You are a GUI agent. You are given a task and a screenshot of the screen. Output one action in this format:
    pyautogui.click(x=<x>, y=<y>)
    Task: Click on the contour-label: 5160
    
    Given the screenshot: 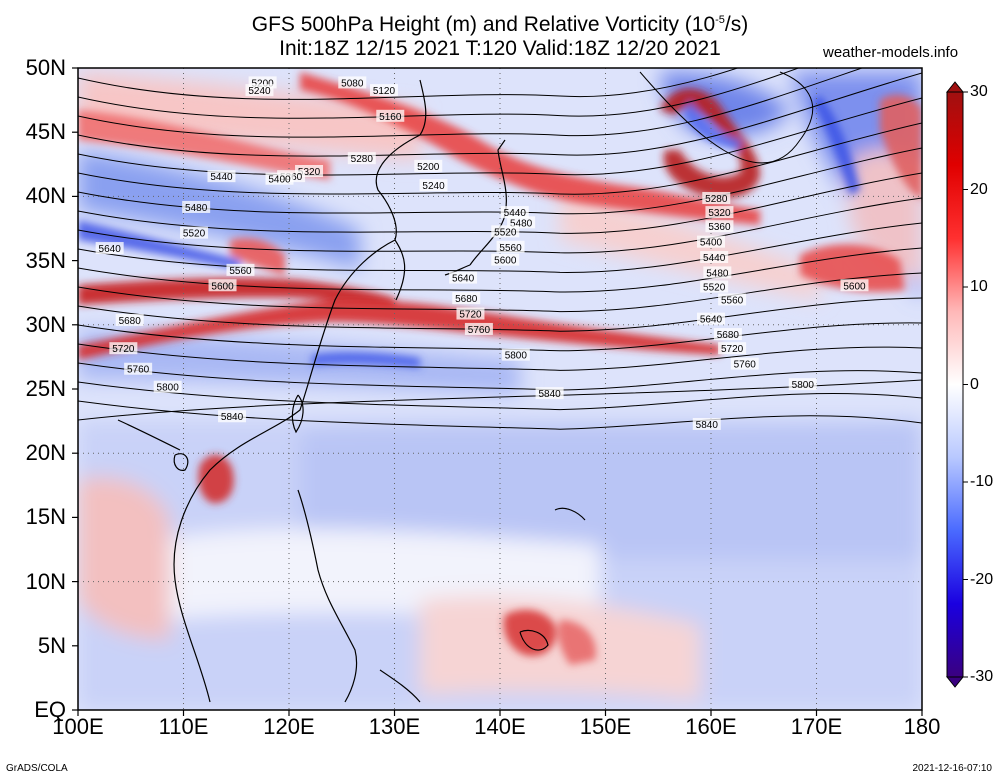 What is the action you would take?
    pyautogui.click(x=390, y=117)
    